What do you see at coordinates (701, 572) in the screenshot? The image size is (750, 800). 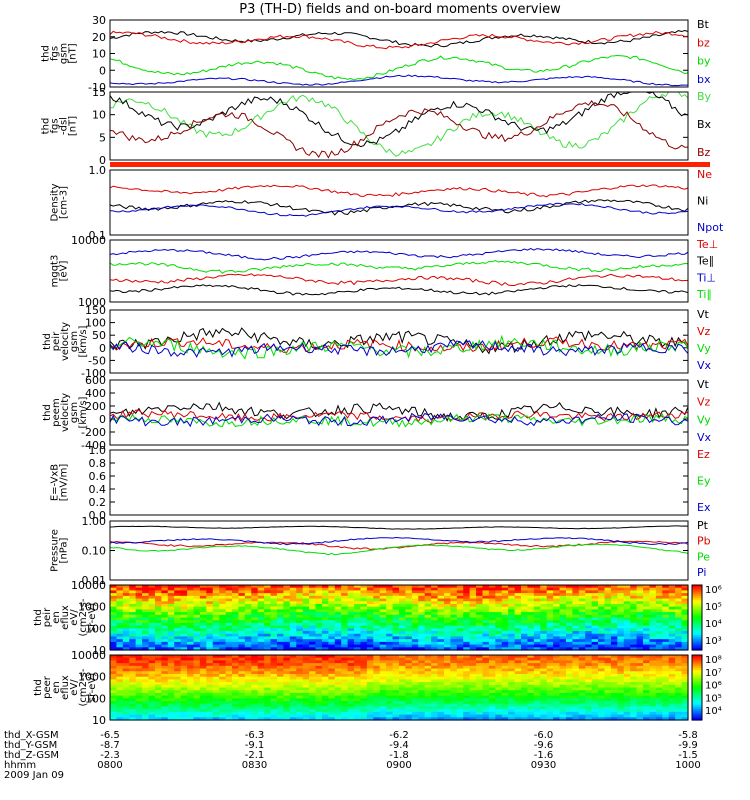 I see `legend-entry: Pi` at bounding box center [701, 572].